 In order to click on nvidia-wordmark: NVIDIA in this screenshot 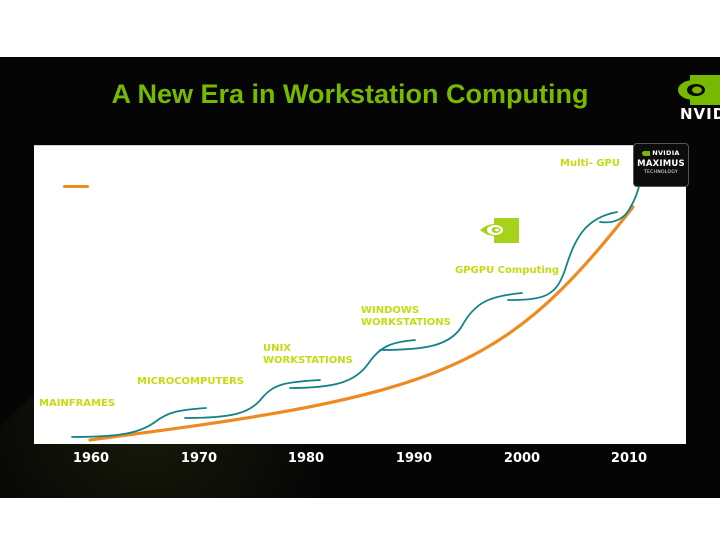, I will do `click(700, 114)`.